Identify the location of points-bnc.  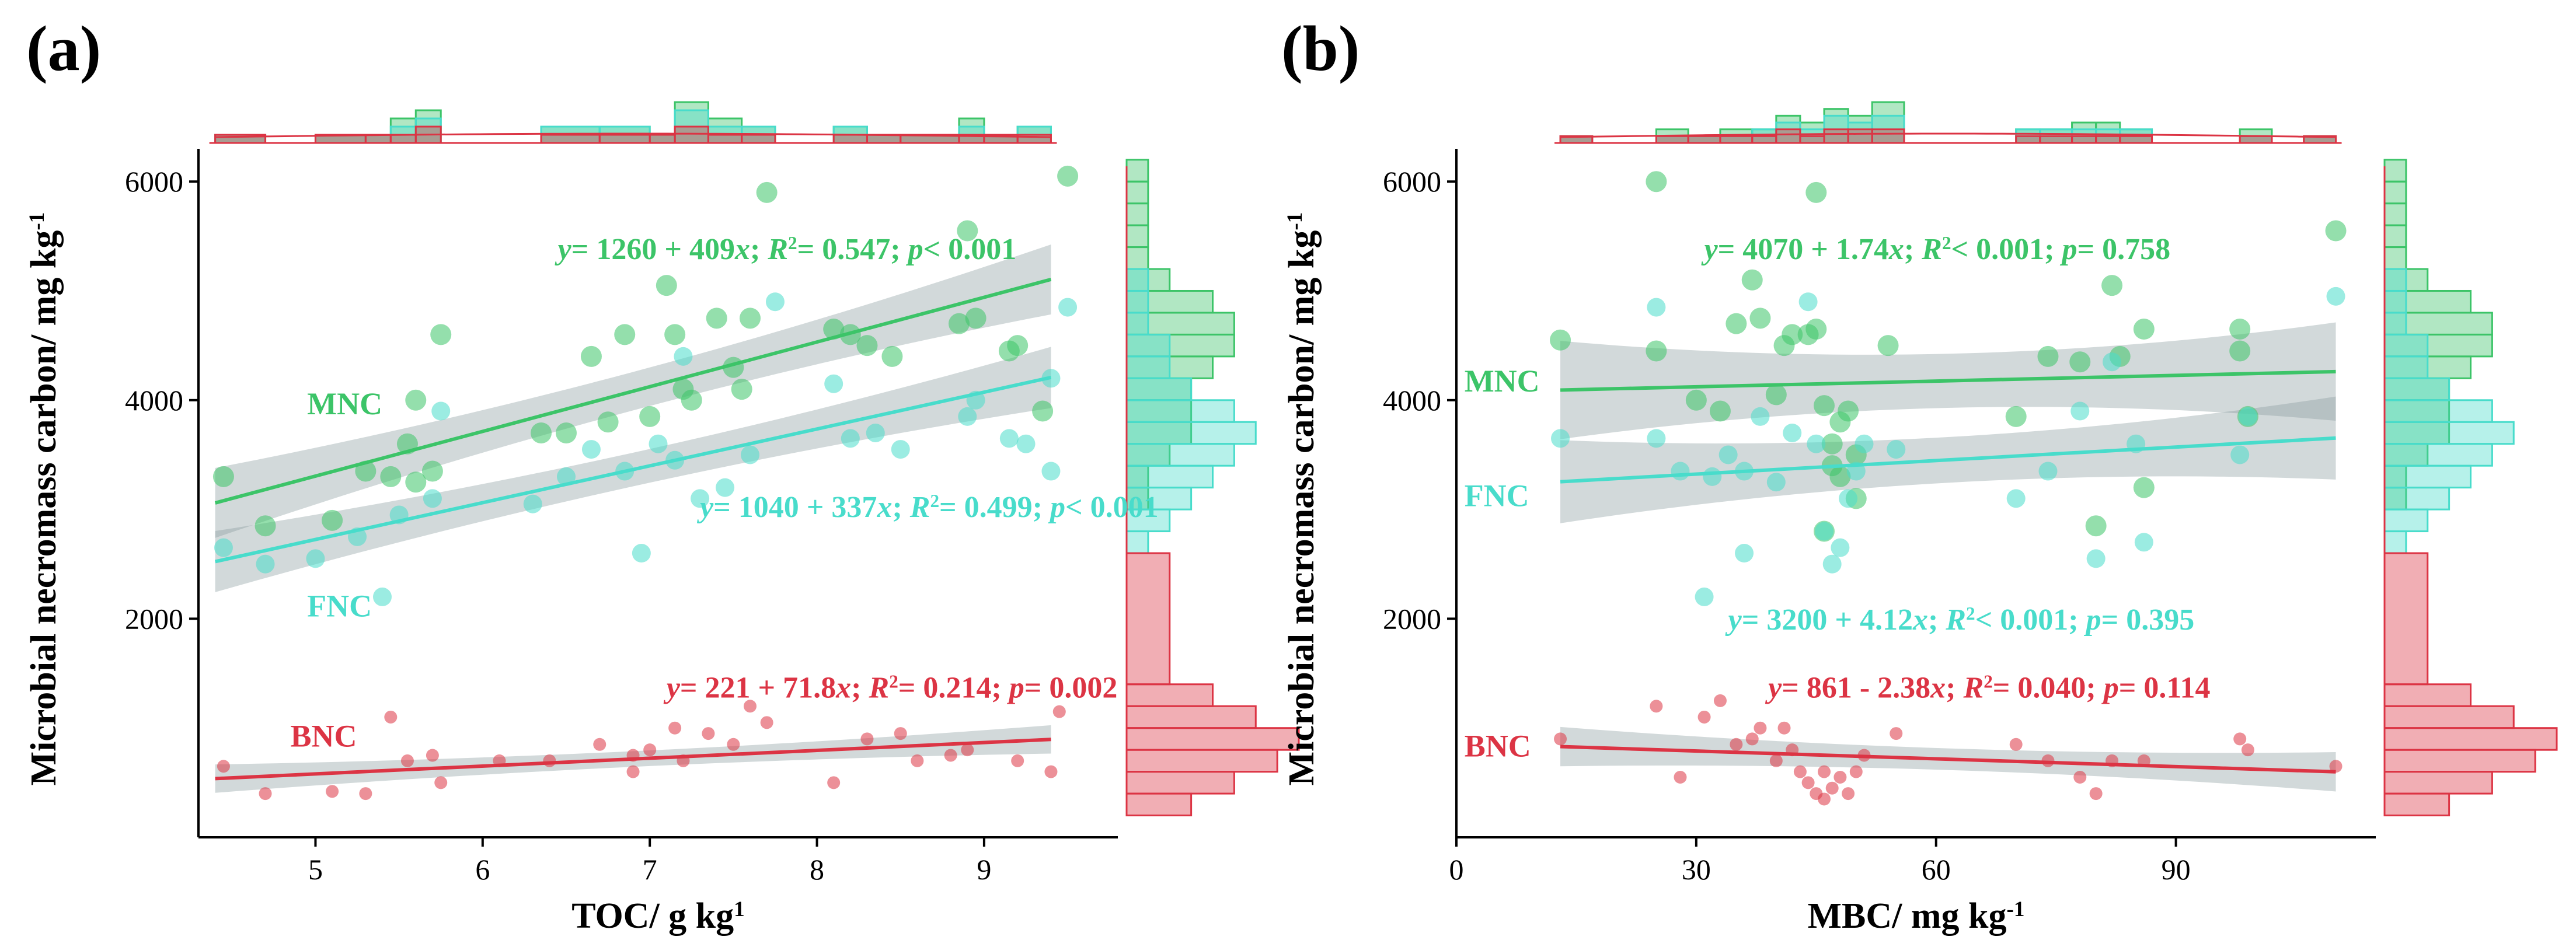
(1949, 750).